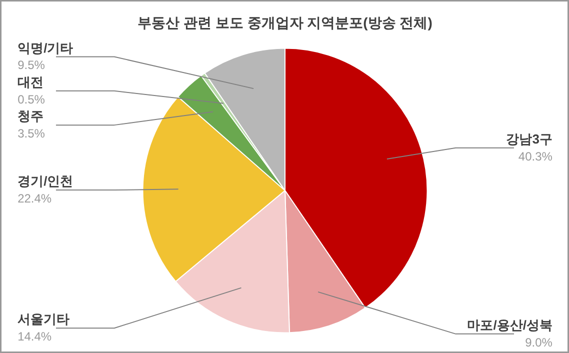 The width and height of the screenshot is (569, 353). Describe the element at coordinates (44, 319) in the screenshot. I see `slice-label: 서울기타` at that location.